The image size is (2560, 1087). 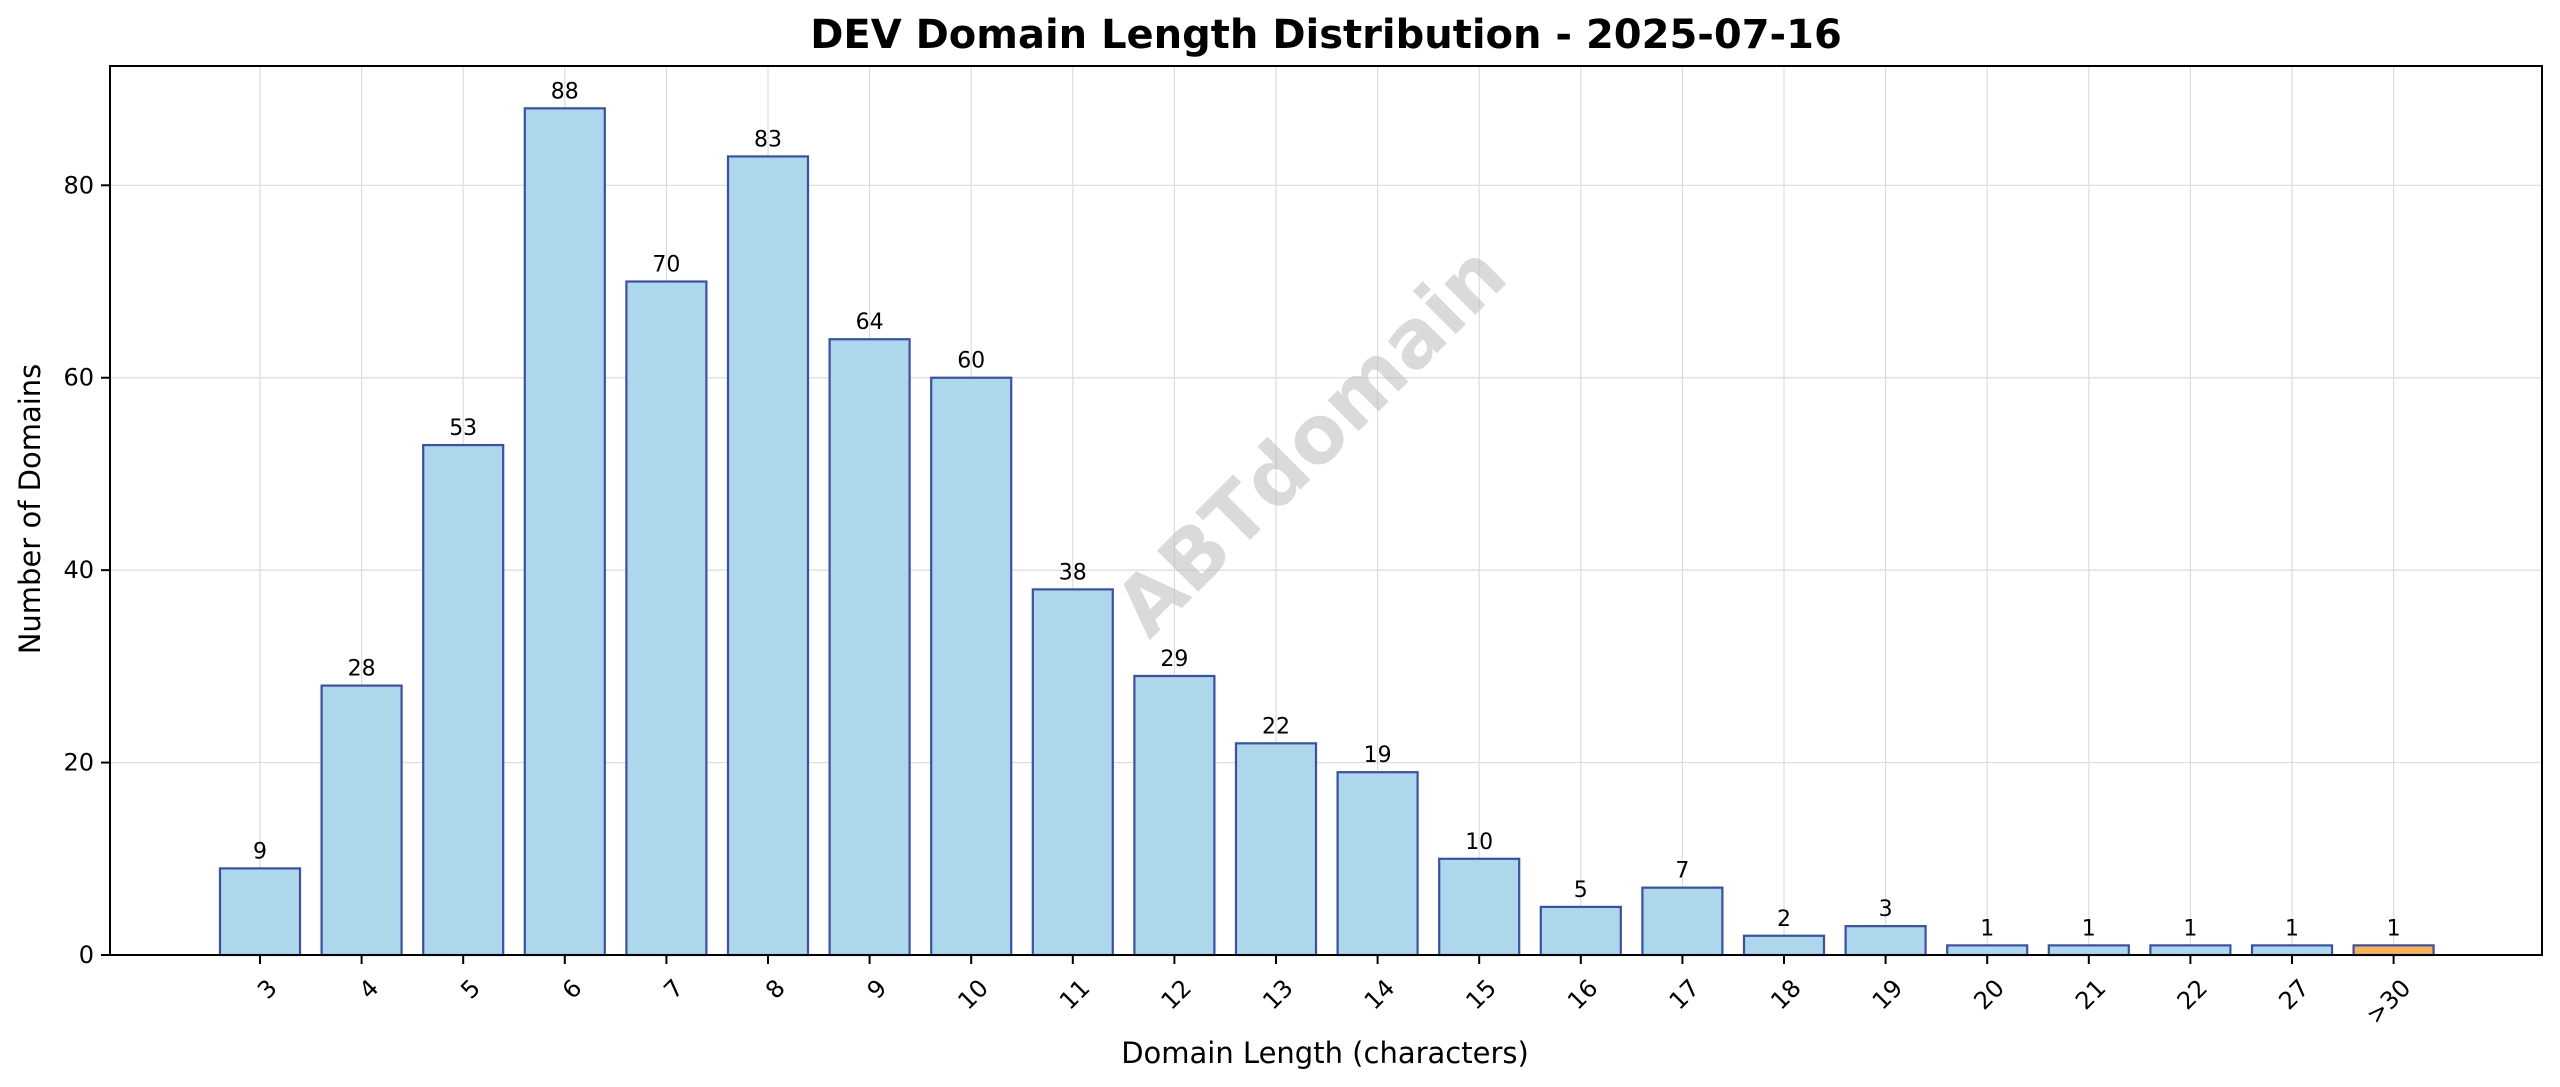 What do you see at coordinates (1887, 994) in the screenshot?
I see `x-tick-label: 19` at bounding box center [1887, 994].